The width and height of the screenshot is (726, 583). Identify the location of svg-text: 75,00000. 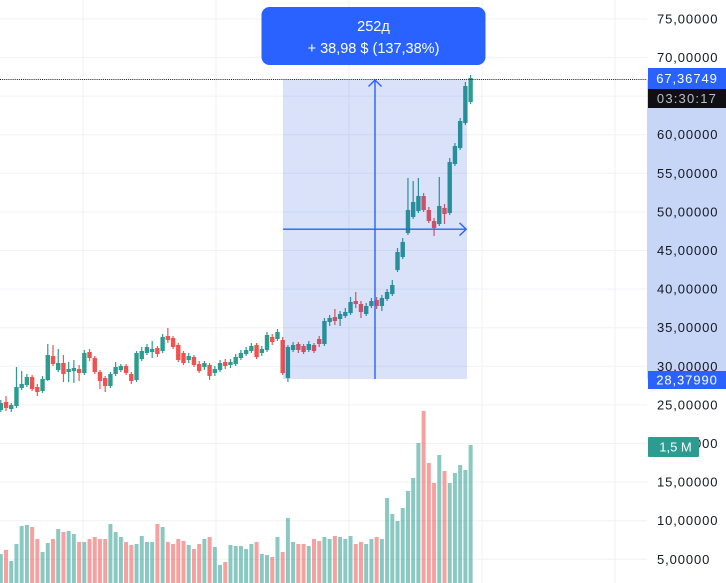
(687, 18).